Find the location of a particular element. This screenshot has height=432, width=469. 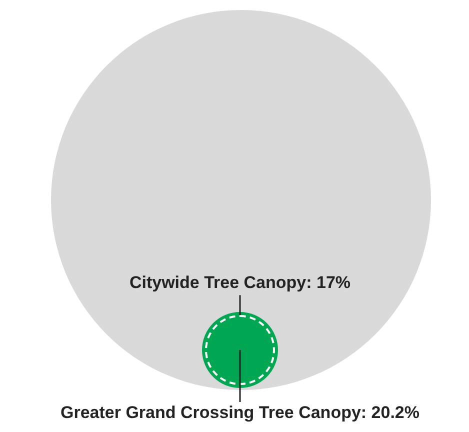

data-label: : 20.2% is located at coordinates (390, 412).